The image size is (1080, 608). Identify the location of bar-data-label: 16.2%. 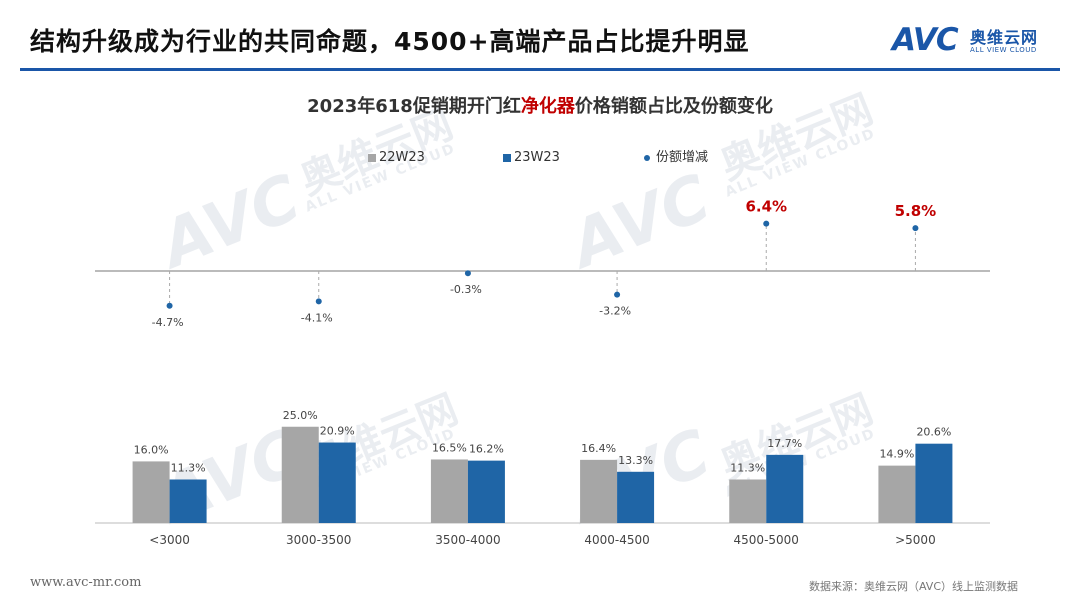
(486, 449).